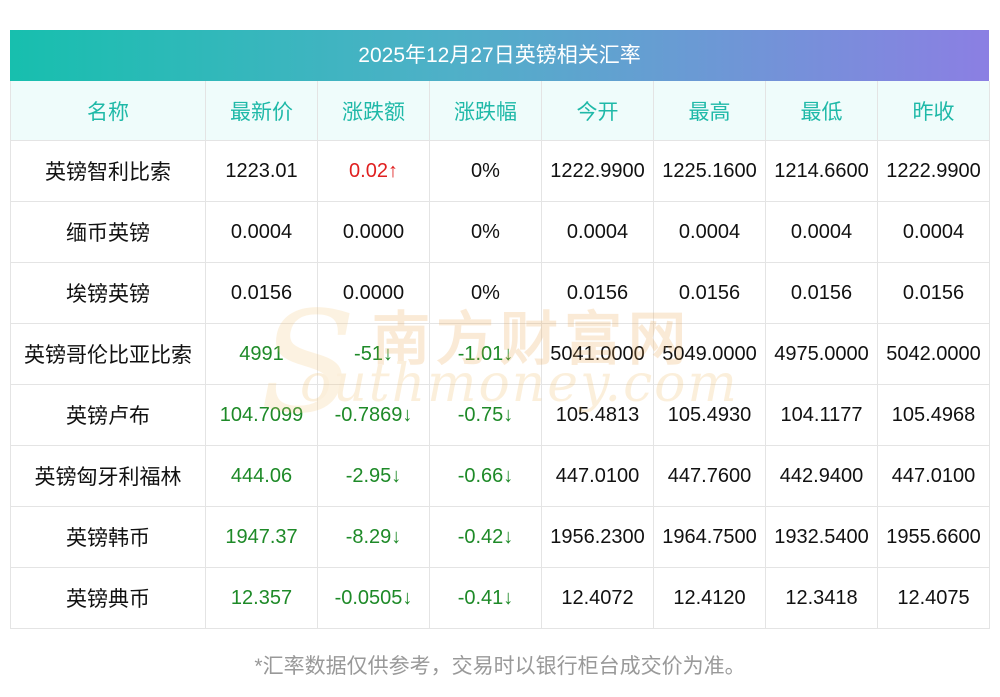 The height and width of the screenshot is (697, 1000). Describe the element at coordinates (485, 354) in the screenshot. I see `cell-change-pct: -1.01↓` at that location.